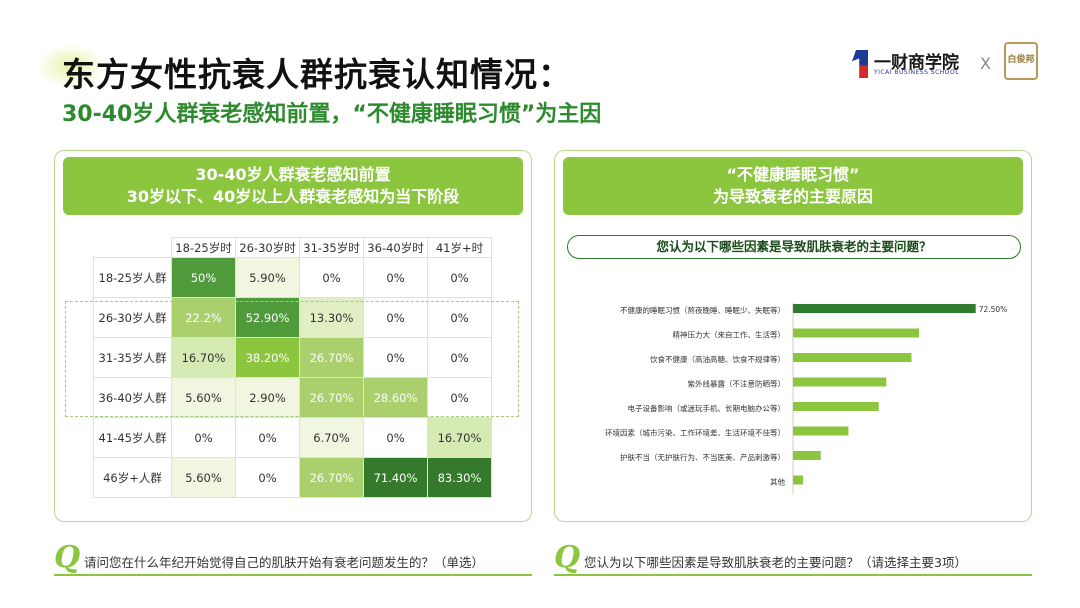 The image size is (1080, 608). I want to click on heatmap-cell: 38.20%, so click(267, 357).